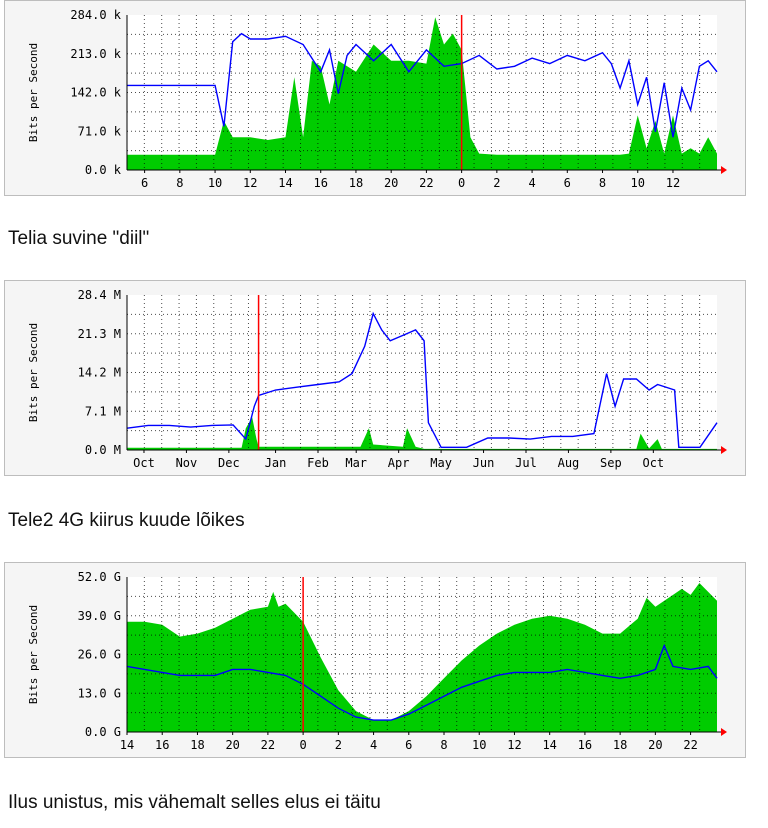 The width and height of the screenshot is (768, 828). I want to click on x-tick-label: Mar, so click(356, 463).